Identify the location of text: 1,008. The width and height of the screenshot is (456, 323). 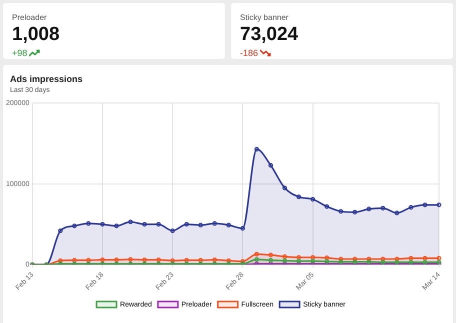
(36, 35).